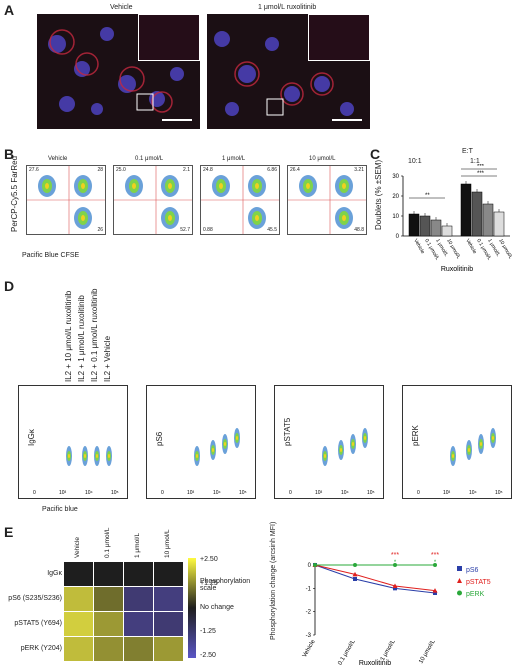 This screenshot has width=520, height=670. Describe the element at coordinates (209, 559) in the screenshot. I see `scale-tick: +2.50` at that location.